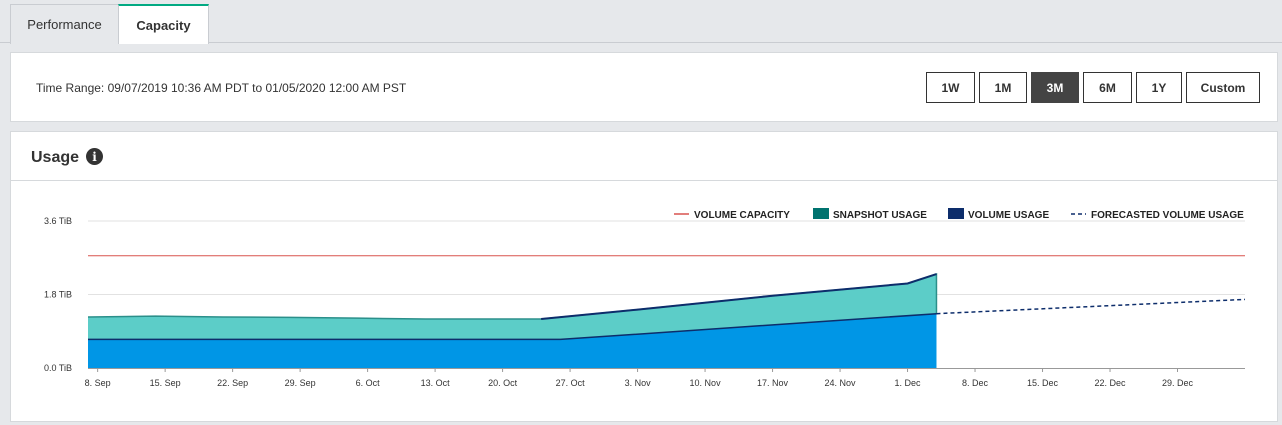  I want to click on legend-snapshot-usage-label: SNAPSHOT USAGE, so click(880, 215).